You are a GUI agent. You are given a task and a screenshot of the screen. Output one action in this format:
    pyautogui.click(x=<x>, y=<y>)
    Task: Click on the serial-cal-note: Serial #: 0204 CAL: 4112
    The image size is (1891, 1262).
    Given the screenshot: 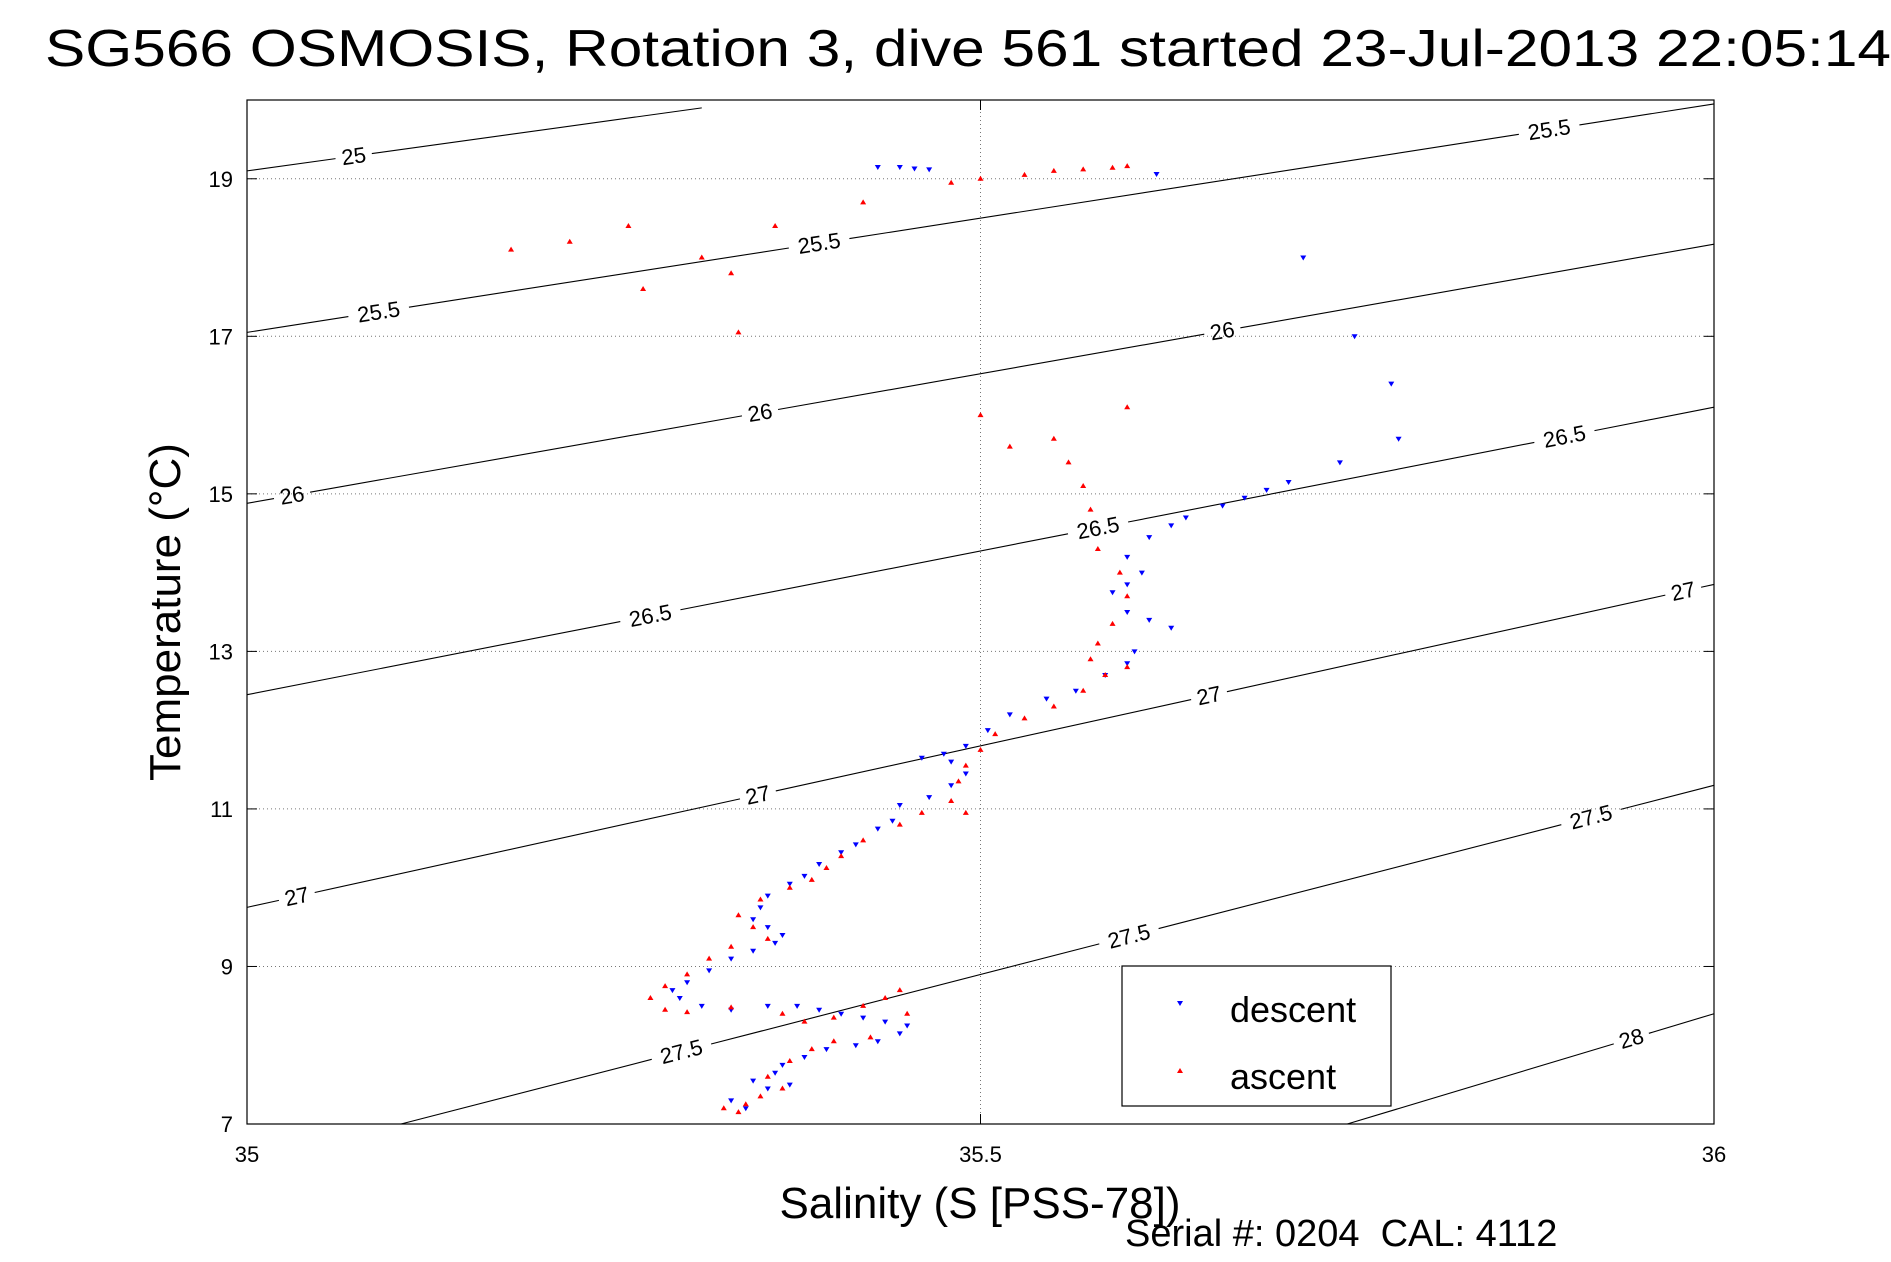 What is the action you would take?
    pyautogui.click(x=1341, y=1234)
    